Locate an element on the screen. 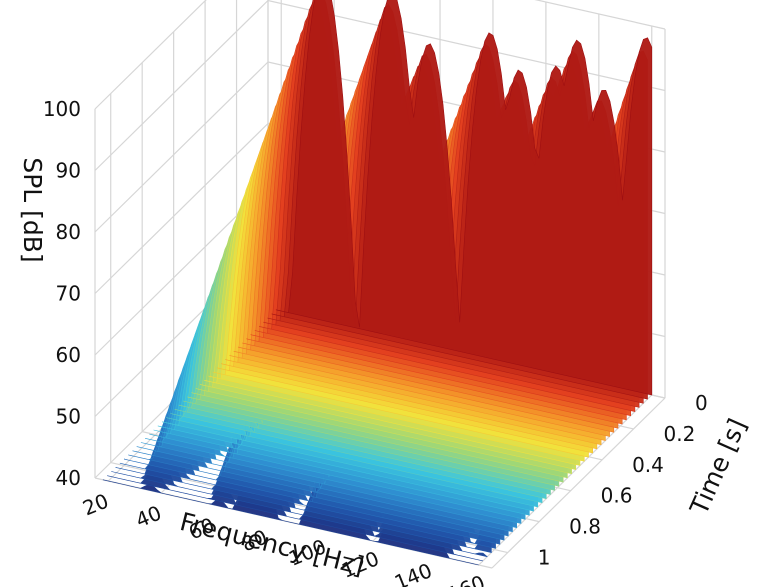 The width and height of the screenshot is (762, 587). y-tick-label: 0.4 is located at coordinates (648, 465).